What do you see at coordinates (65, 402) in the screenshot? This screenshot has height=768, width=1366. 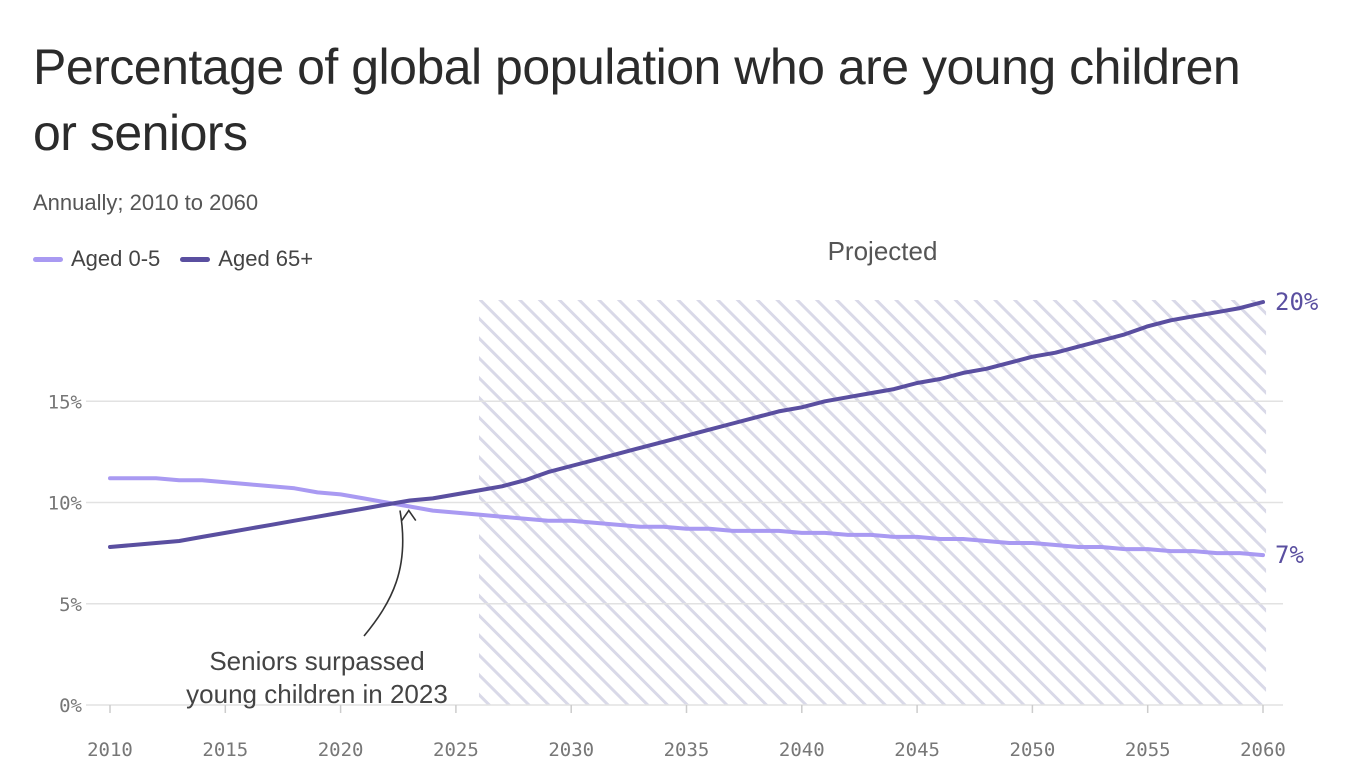 I see `y-tick-label: 15%` at bounding box center [65, 402].